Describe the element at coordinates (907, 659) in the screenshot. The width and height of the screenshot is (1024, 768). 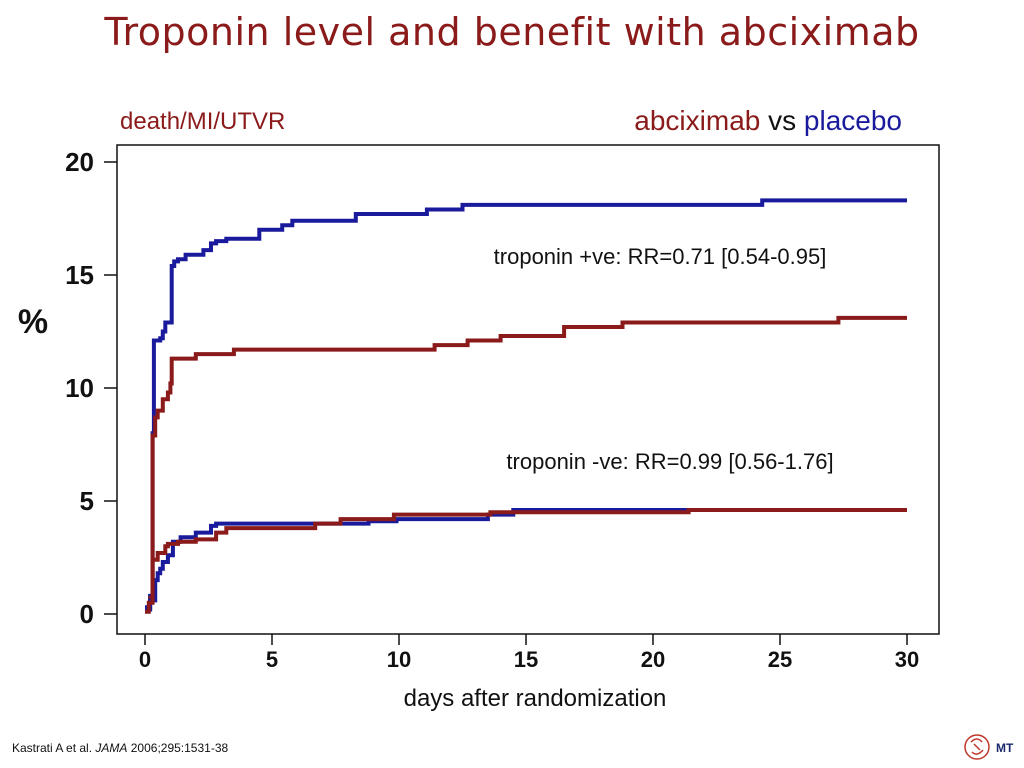
I see `x-tick-label: 30` at that location.